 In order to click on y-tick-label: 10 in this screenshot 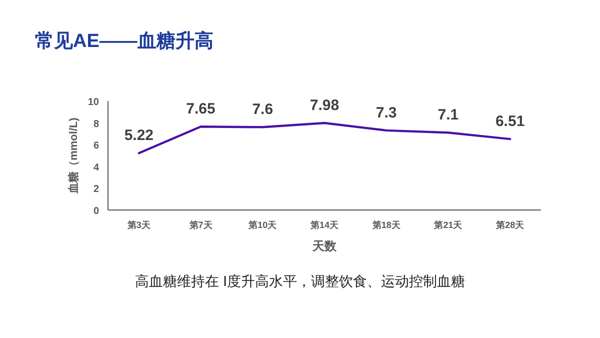, I will do `click(94, 102)`.